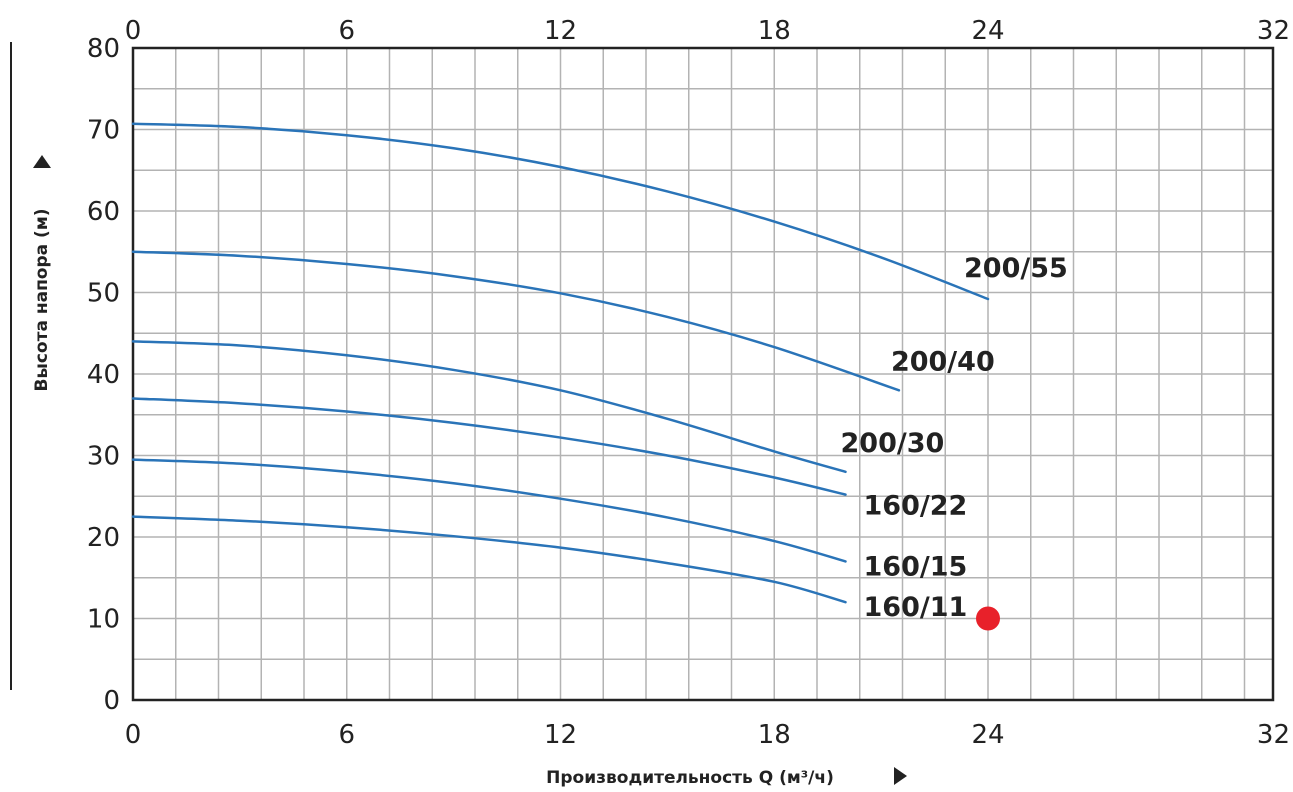 This screenshot has height=792, width=1293. Describe the element at coordinates (560, 735) in the screenshot. I see `x-tick-label: 12` at that location.